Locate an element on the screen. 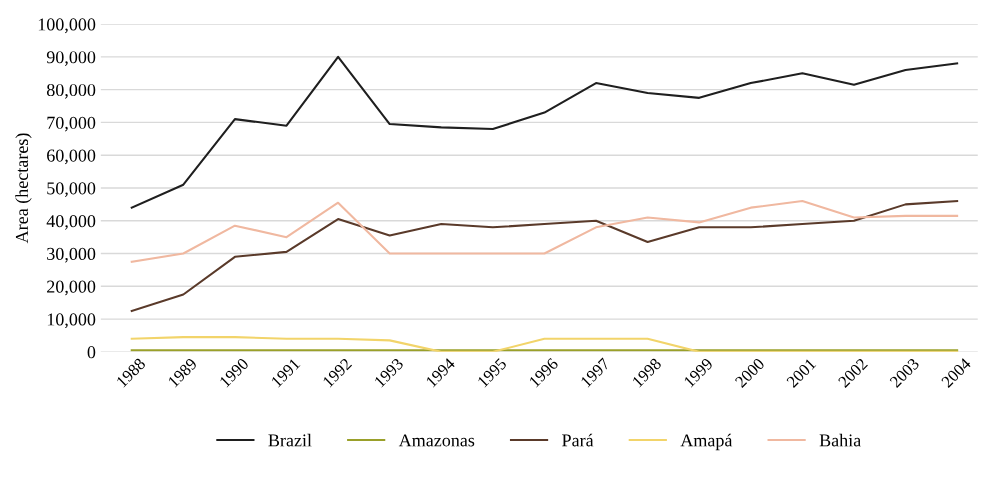 The height and width of the screenshot is (482, 1008). y-tick-label: 40,000 is located at coordinates (71, 222).